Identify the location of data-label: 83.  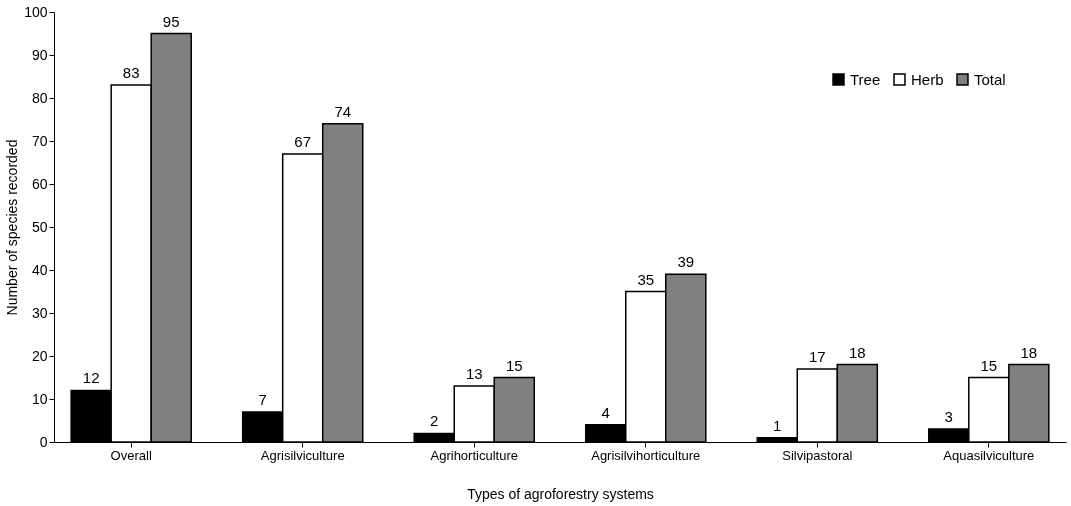
(131, 73).